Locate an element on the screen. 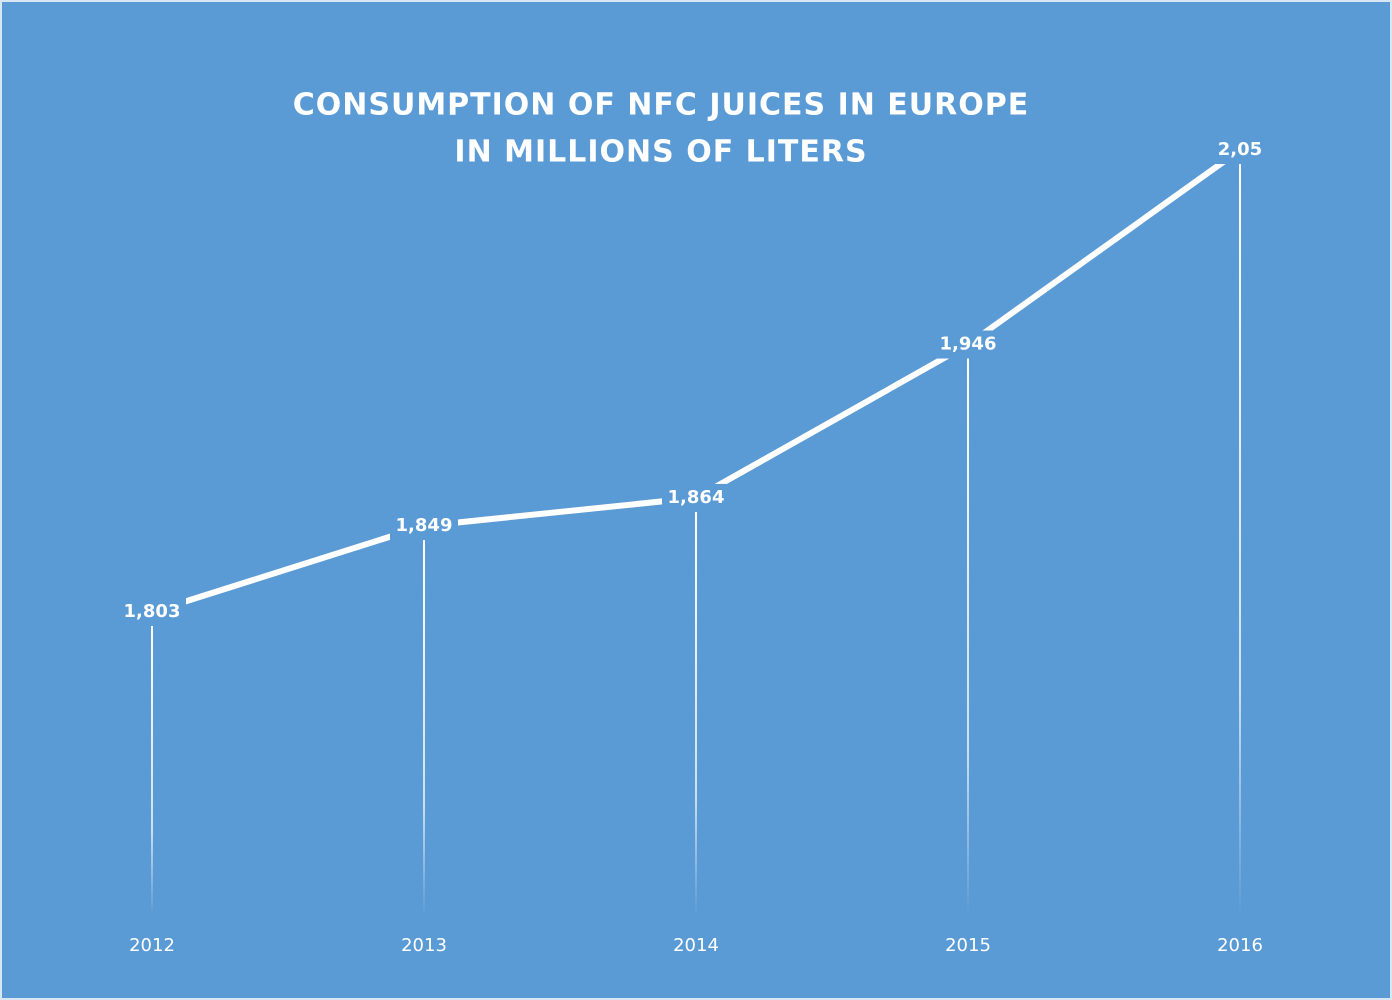 Image resolution: width=1392 pixels, height=1000 pixels. data-label: 1,849 is located at coordinates (424, 525).